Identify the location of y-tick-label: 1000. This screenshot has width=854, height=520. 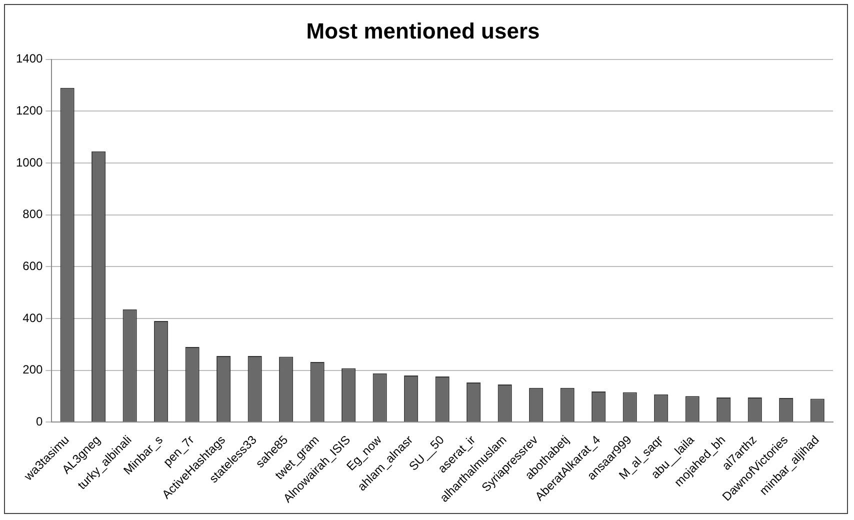
(30, 162).